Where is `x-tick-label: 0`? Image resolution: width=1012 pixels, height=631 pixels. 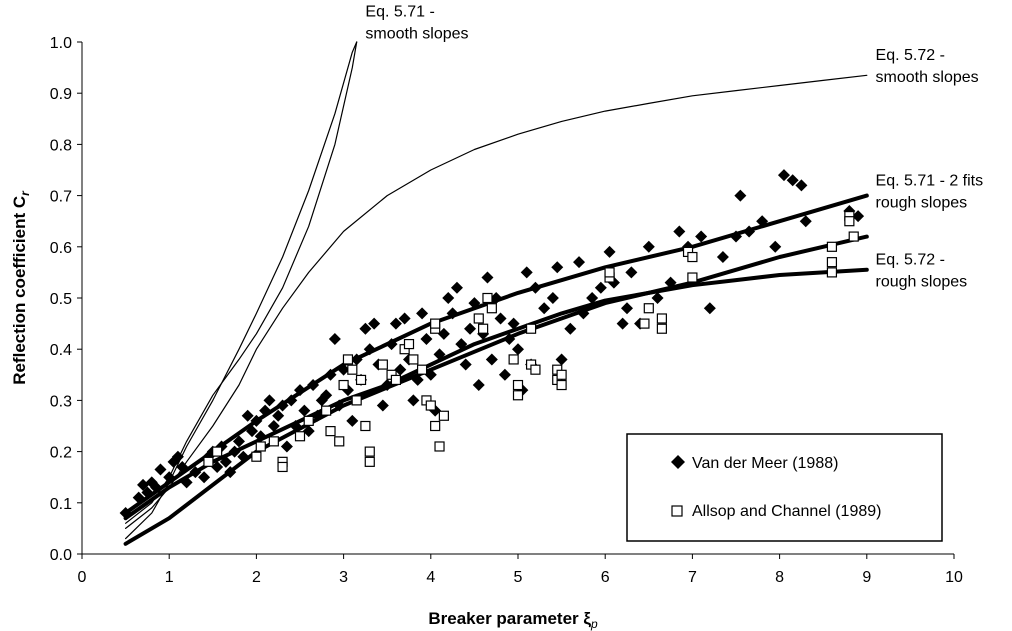 x-tick-label: 0 is located at coordinates (82, 577).